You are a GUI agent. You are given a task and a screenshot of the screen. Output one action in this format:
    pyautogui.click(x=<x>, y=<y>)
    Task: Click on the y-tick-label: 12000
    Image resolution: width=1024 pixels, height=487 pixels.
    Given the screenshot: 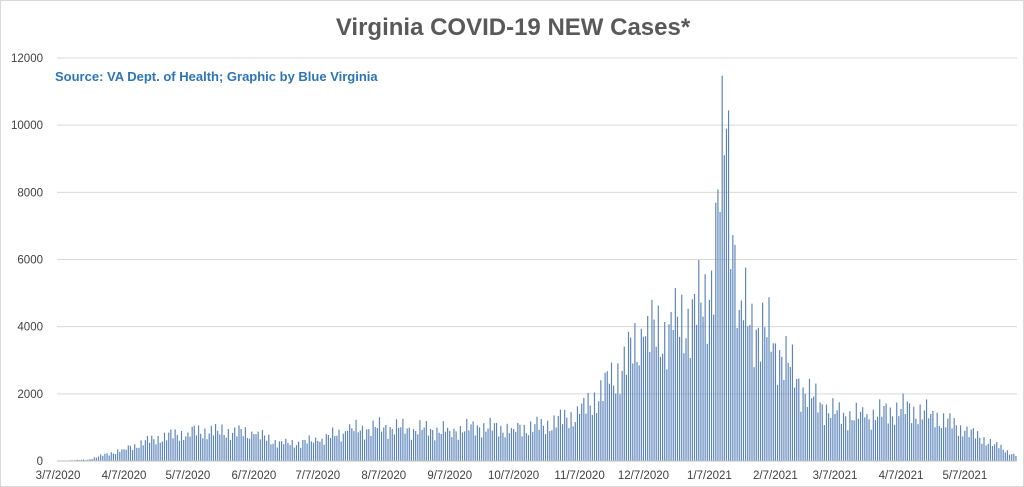 What is the action you would take?
    pyautogui.click(x=27, y=59)
    